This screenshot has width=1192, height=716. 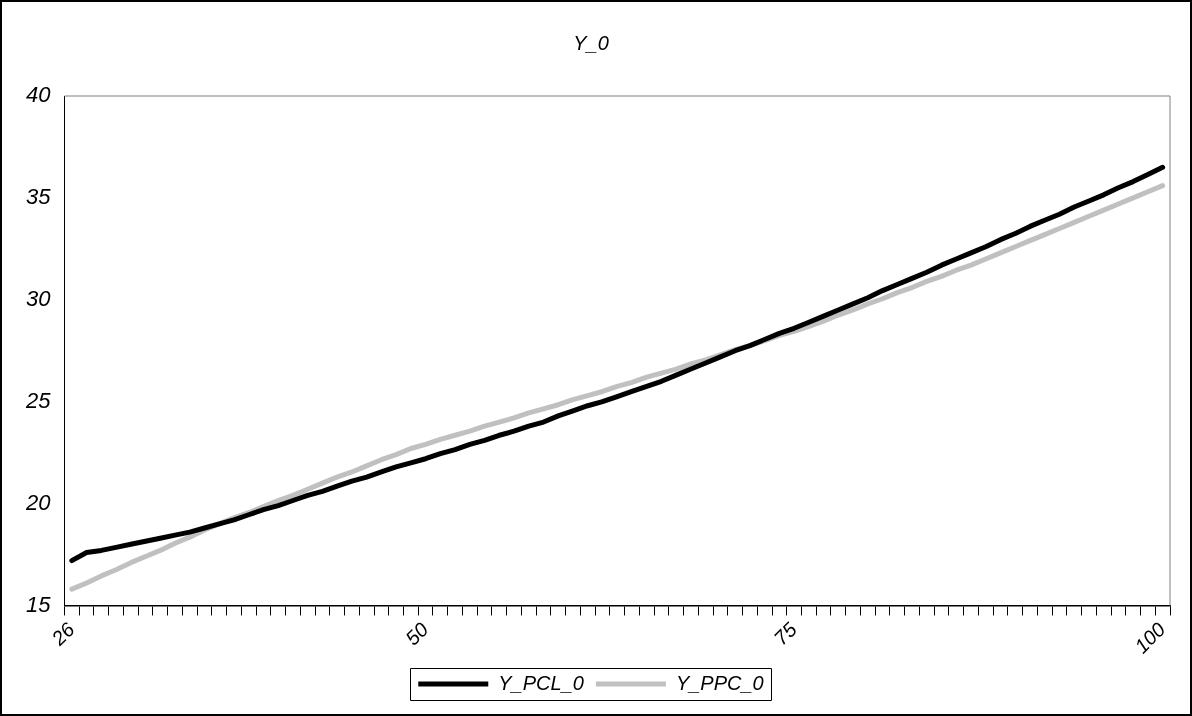 What do you see at coordinates (719, 682) in the screenshot?
I see `legend-label: Y_PPC_0` at bounding box center [719, 682].